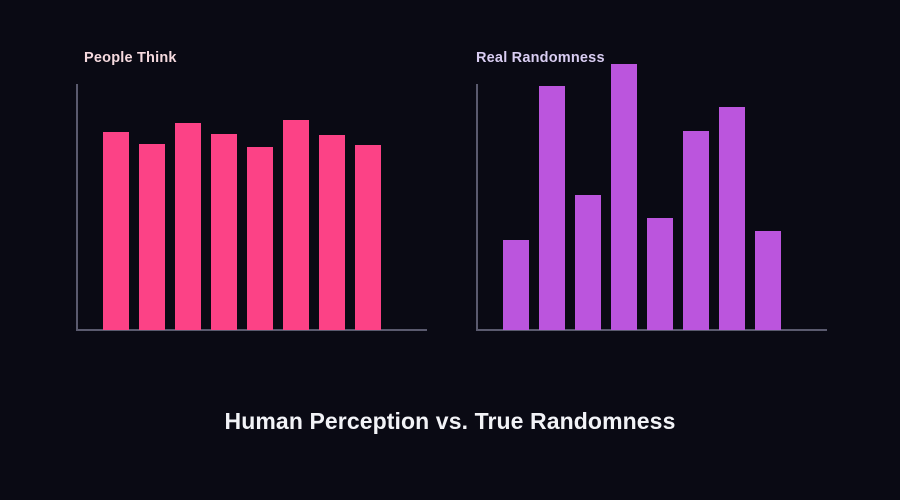 This screenshot has width=900, height=500. I want to click on x-axis-left, so click(251, 330).